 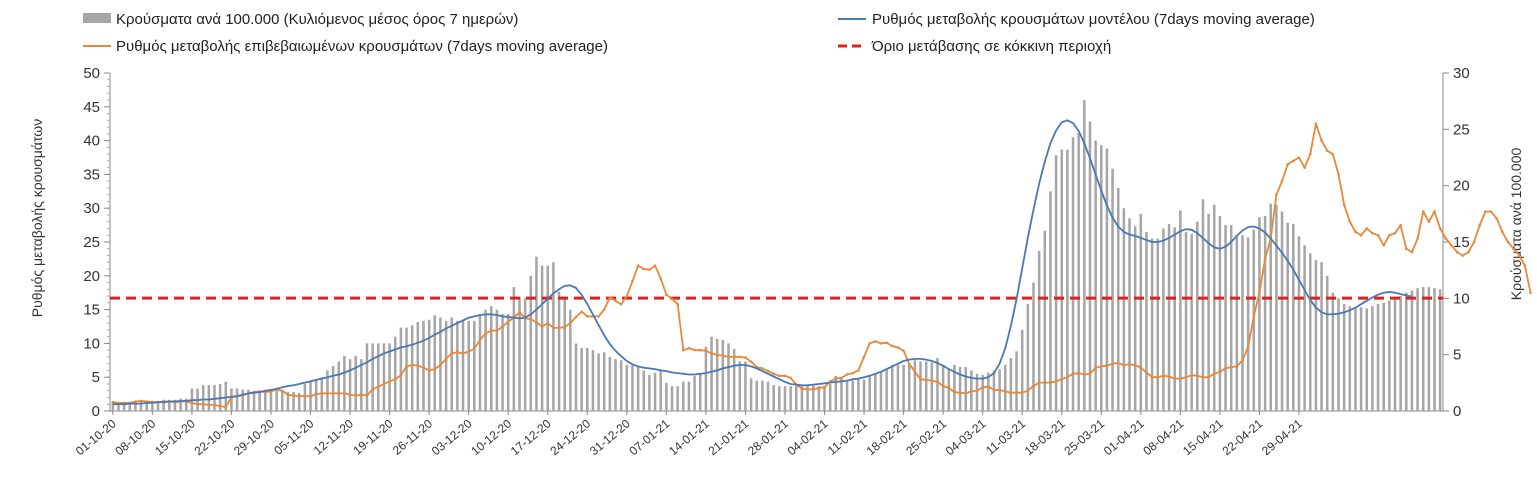 I want to click on x-tick-label: 04-02-21, so click(x=808, y=437).